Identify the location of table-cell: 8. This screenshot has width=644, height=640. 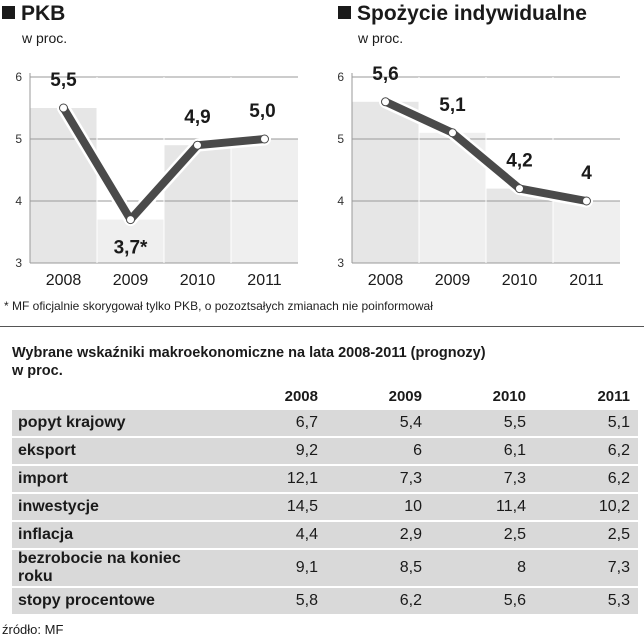
(482, 568).